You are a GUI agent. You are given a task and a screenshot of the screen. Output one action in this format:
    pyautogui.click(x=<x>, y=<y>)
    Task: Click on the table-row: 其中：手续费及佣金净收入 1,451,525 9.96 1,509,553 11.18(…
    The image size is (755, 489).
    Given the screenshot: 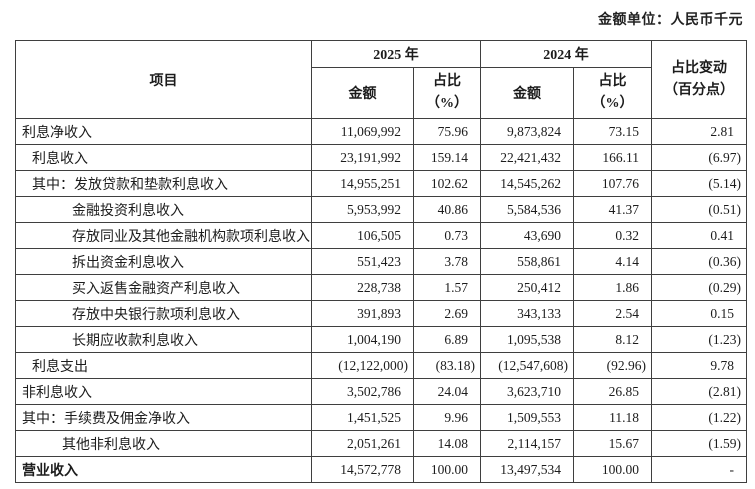 What is the action you would take?
    pyautogui.click(x=381, y=417)
    